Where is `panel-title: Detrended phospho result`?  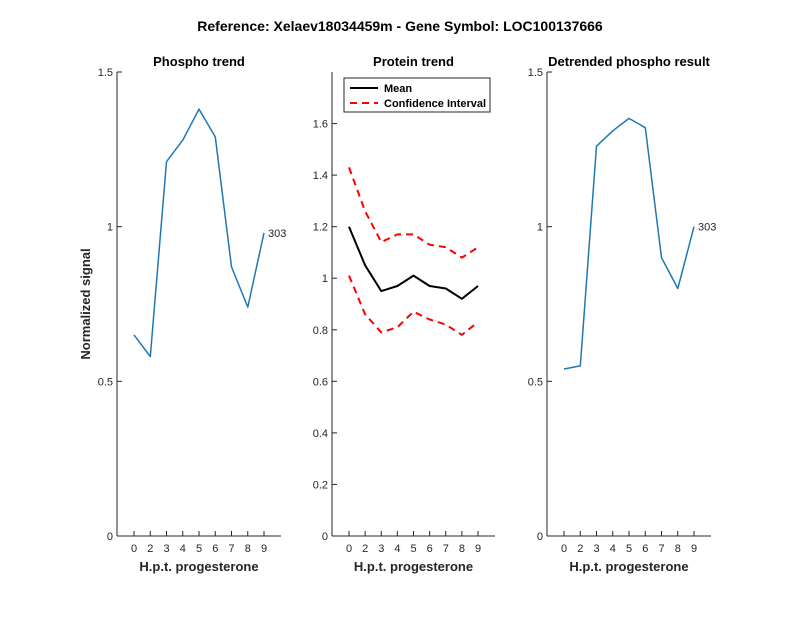
panel-title: Detrended phospho result is located at coordinates (629, 61).